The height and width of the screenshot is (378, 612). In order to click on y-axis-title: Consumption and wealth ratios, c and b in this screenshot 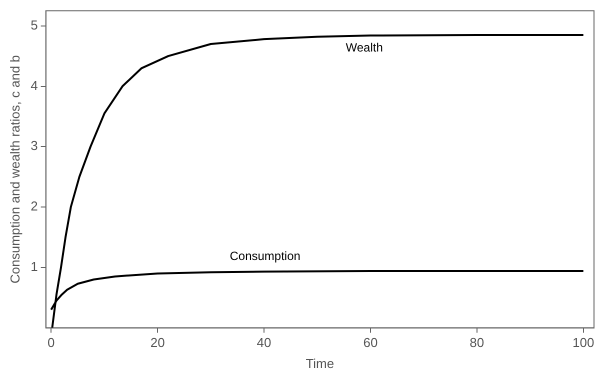, I will do `click(14, 169)`.